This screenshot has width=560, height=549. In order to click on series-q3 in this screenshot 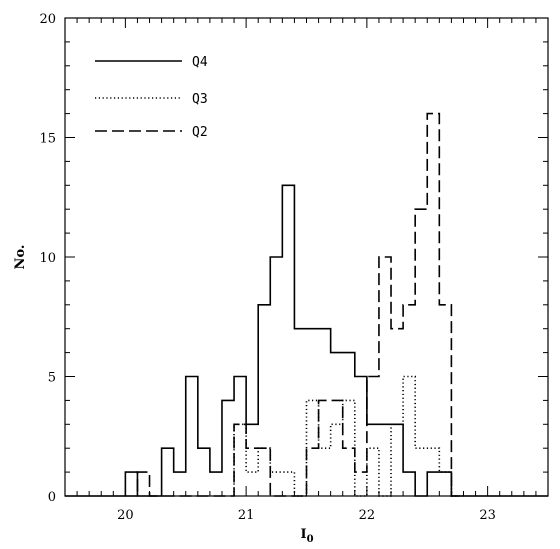, I will do `click(348, 436)`.